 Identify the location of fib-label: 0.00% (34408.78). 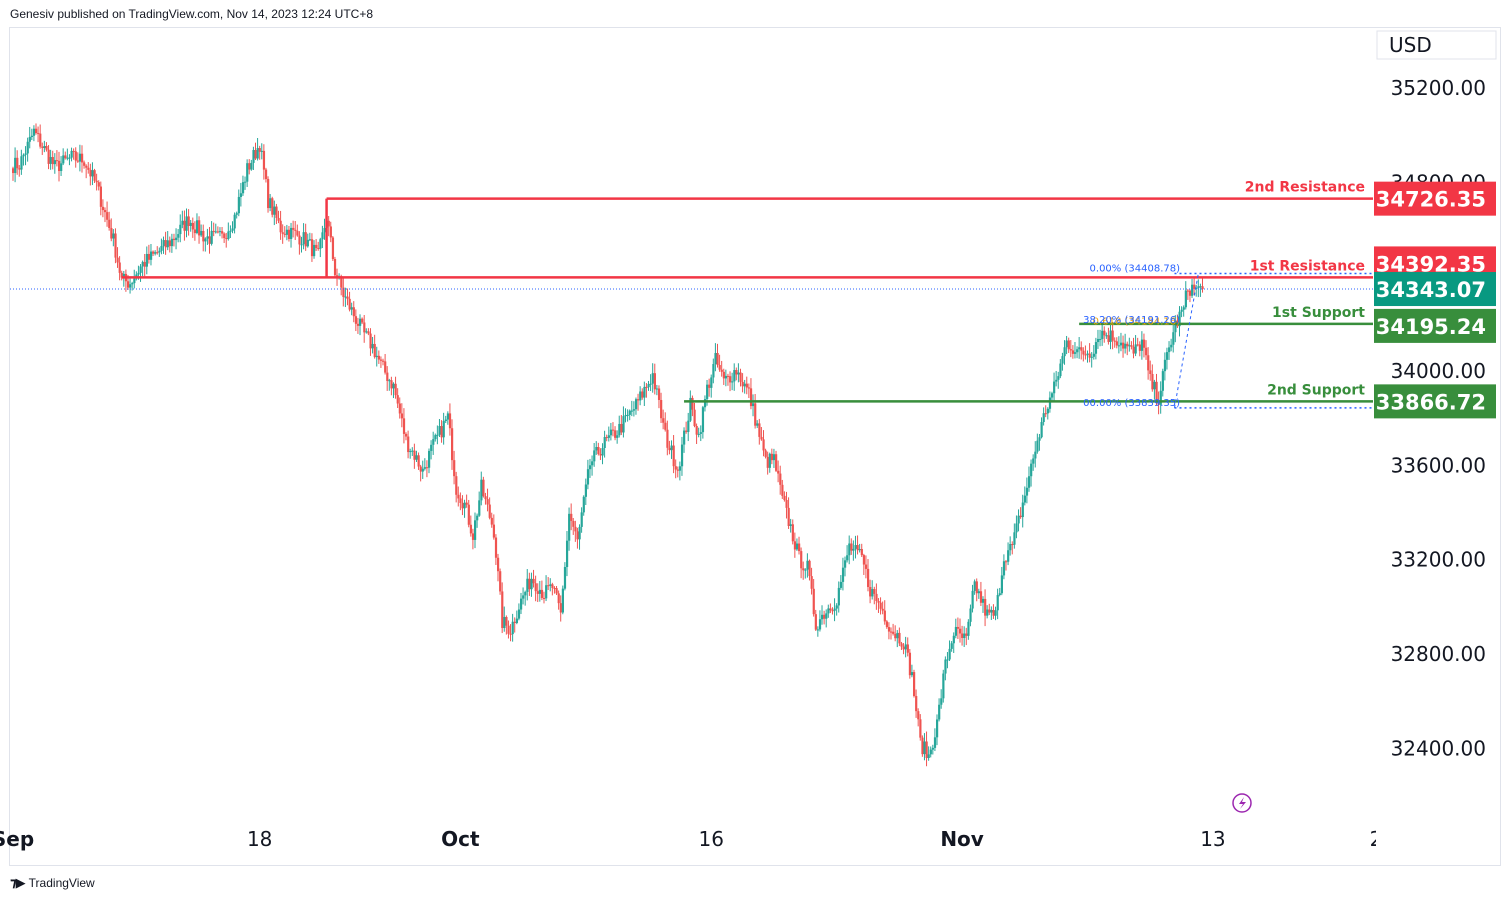
(1135, 269).